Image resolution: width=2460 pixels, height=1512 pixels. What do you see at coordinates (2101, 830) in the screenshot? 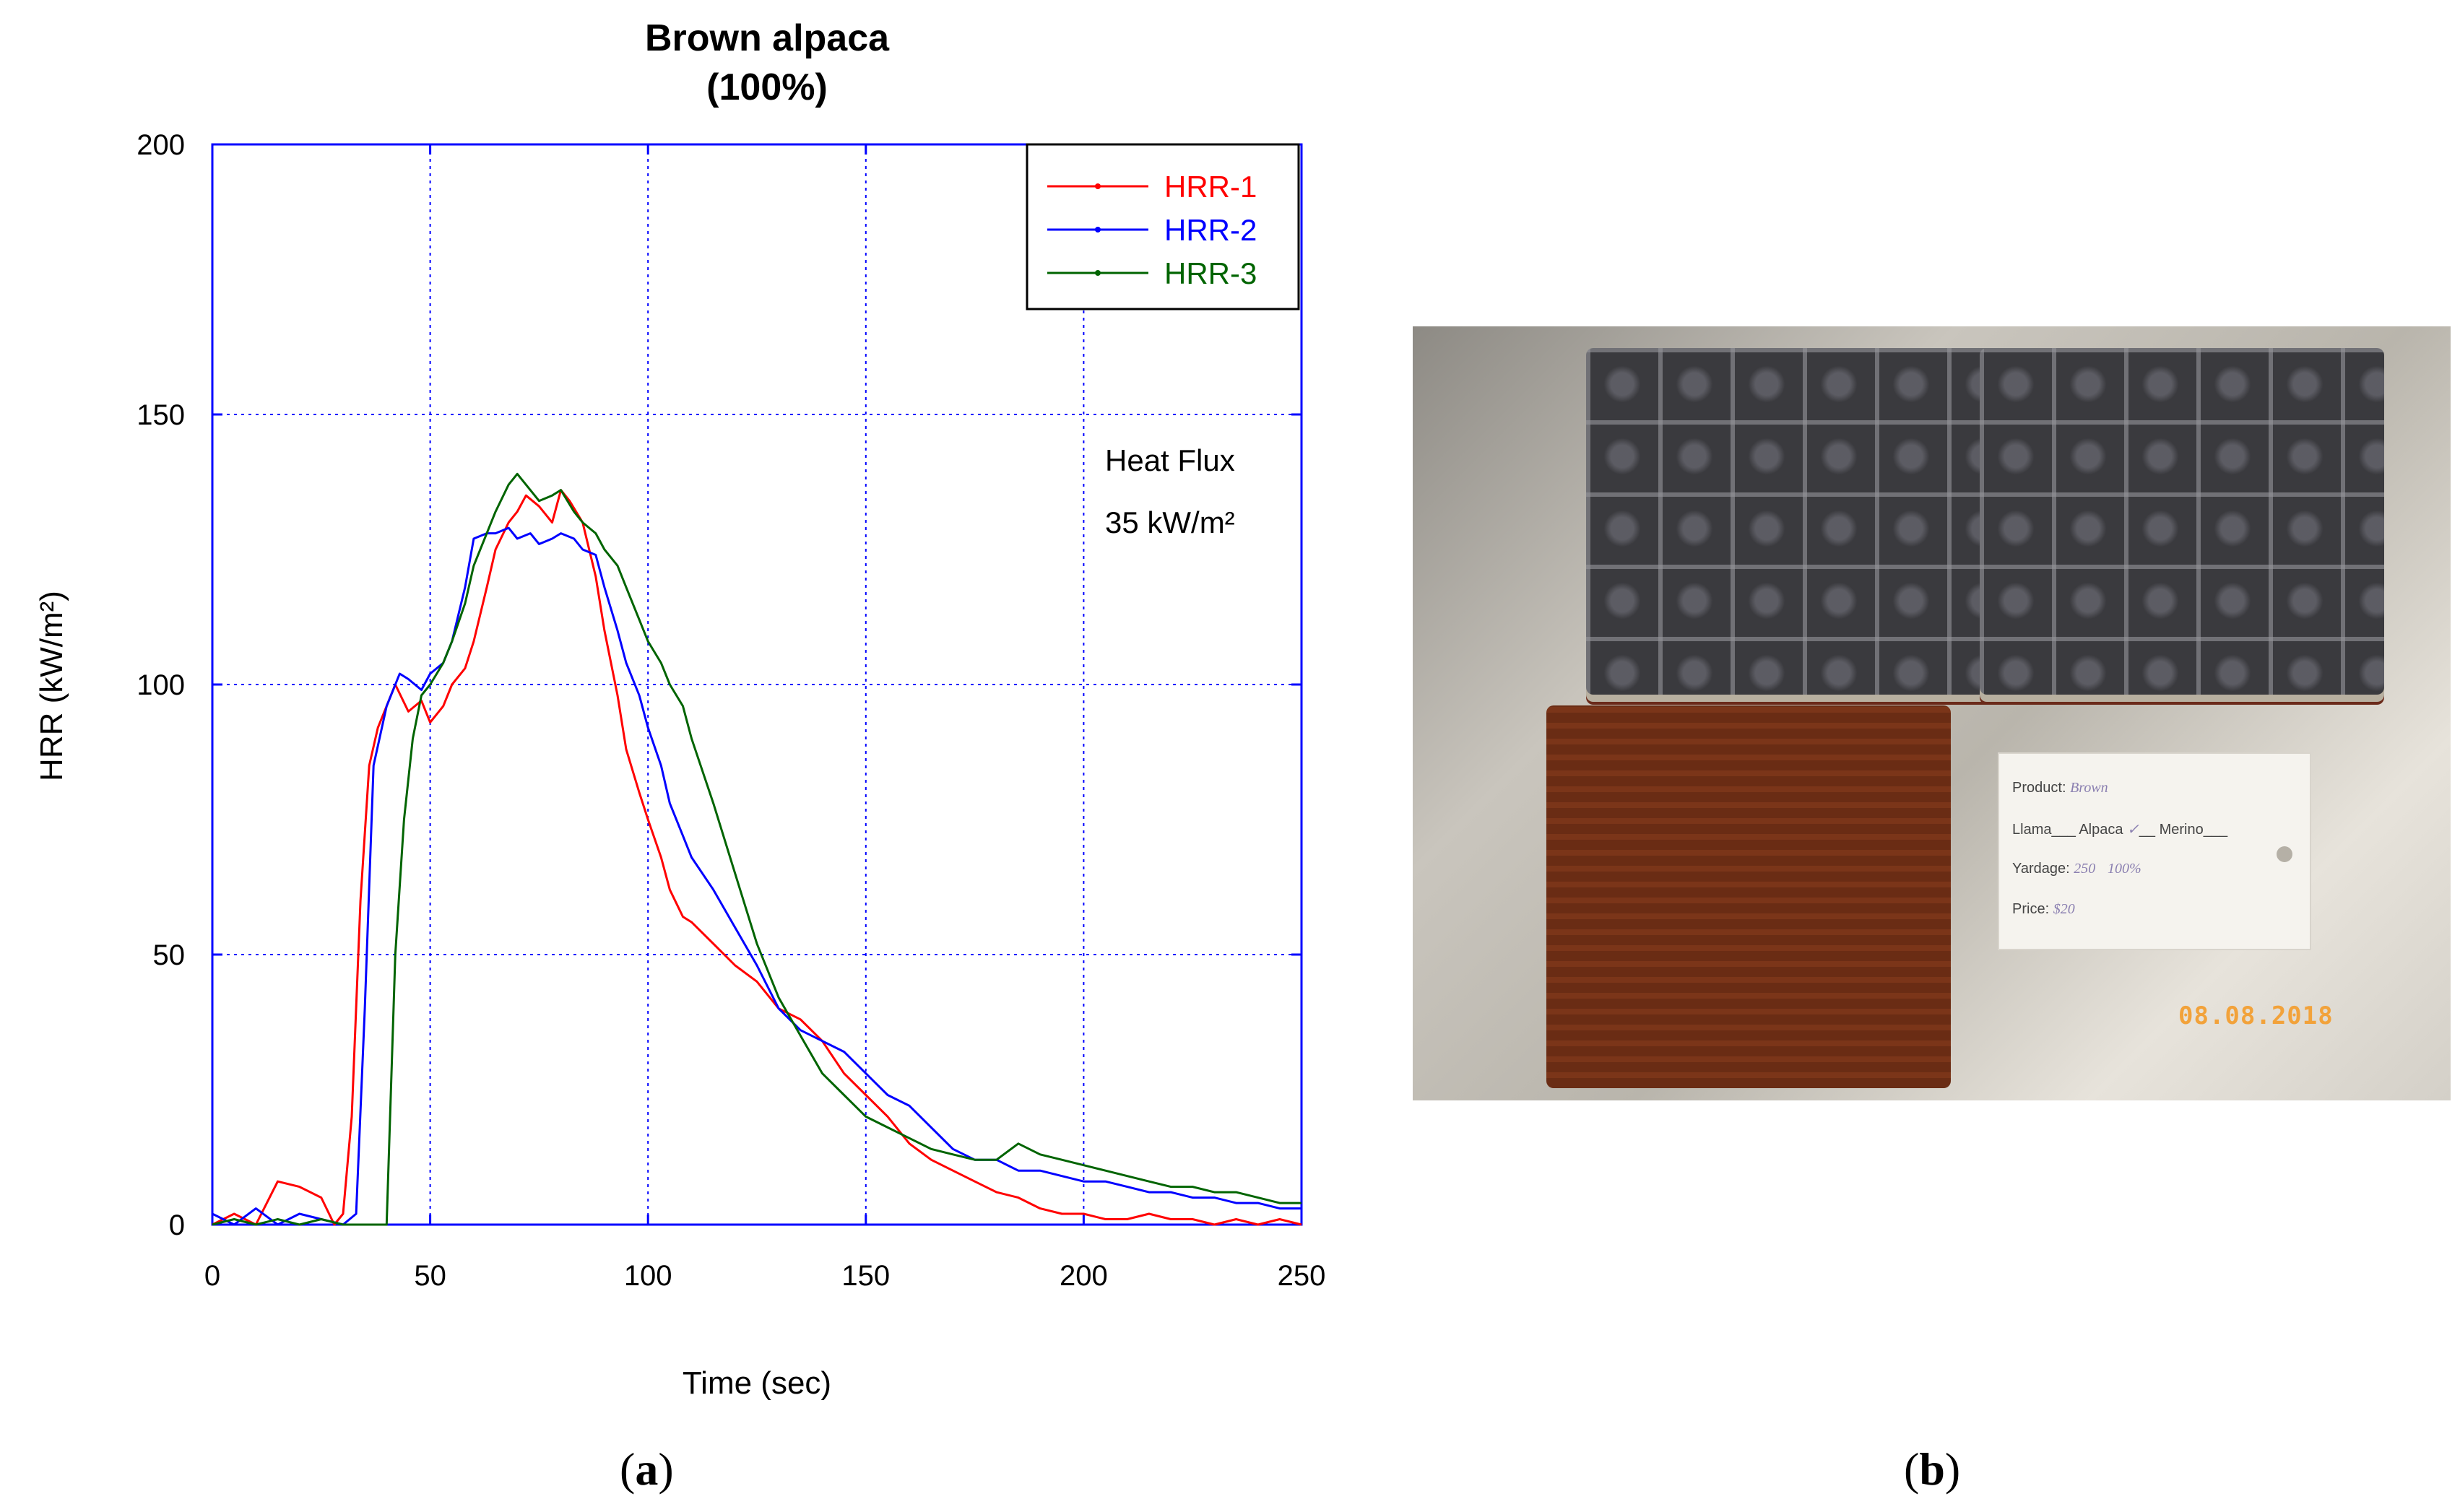
I see `tag-alpaca-label: Alpaca` at bounding box center [2101, 830].